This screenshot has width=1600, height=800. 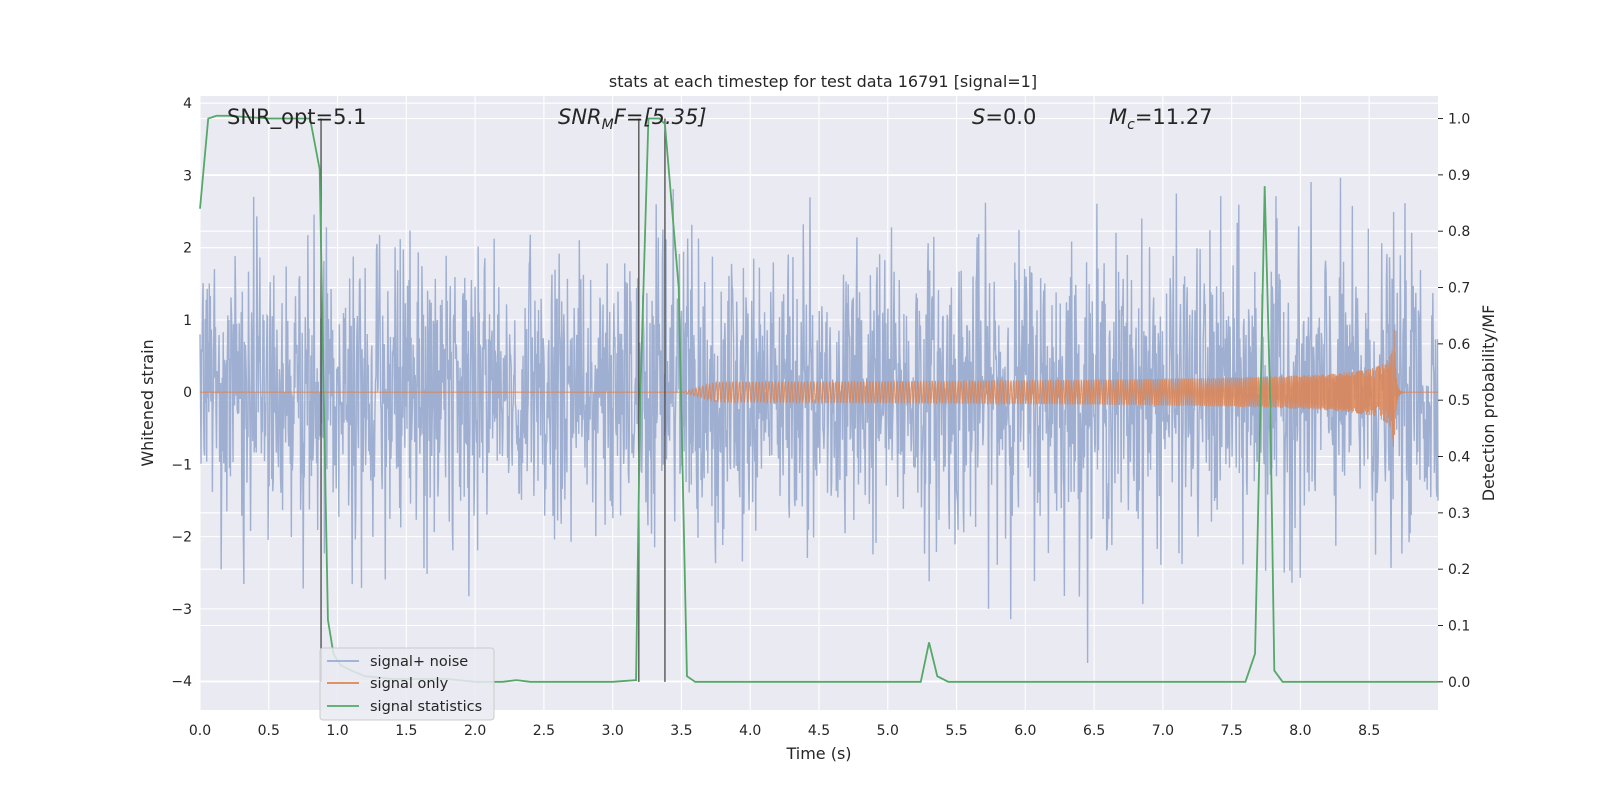 I want to click on annotation-s: S=0.0, so click(x=1004, y=117).